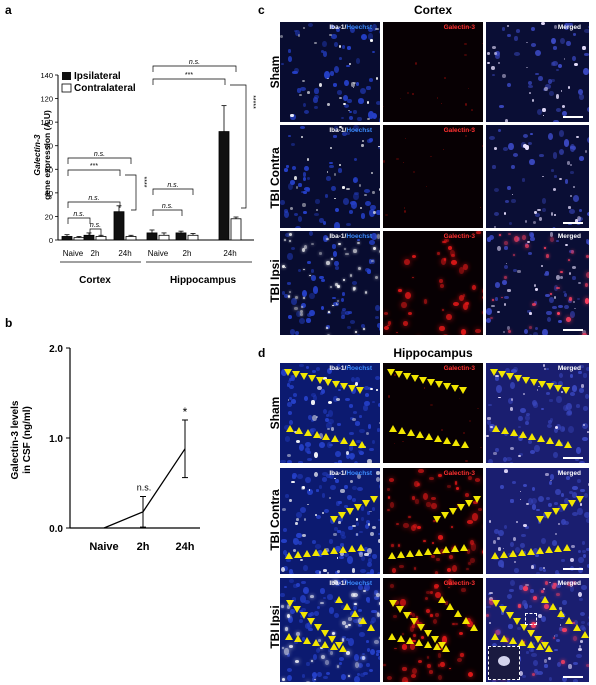 This screenshot has width=596, height=685. I want to click on sig-cortex-naive-2h, so click(79, 220).